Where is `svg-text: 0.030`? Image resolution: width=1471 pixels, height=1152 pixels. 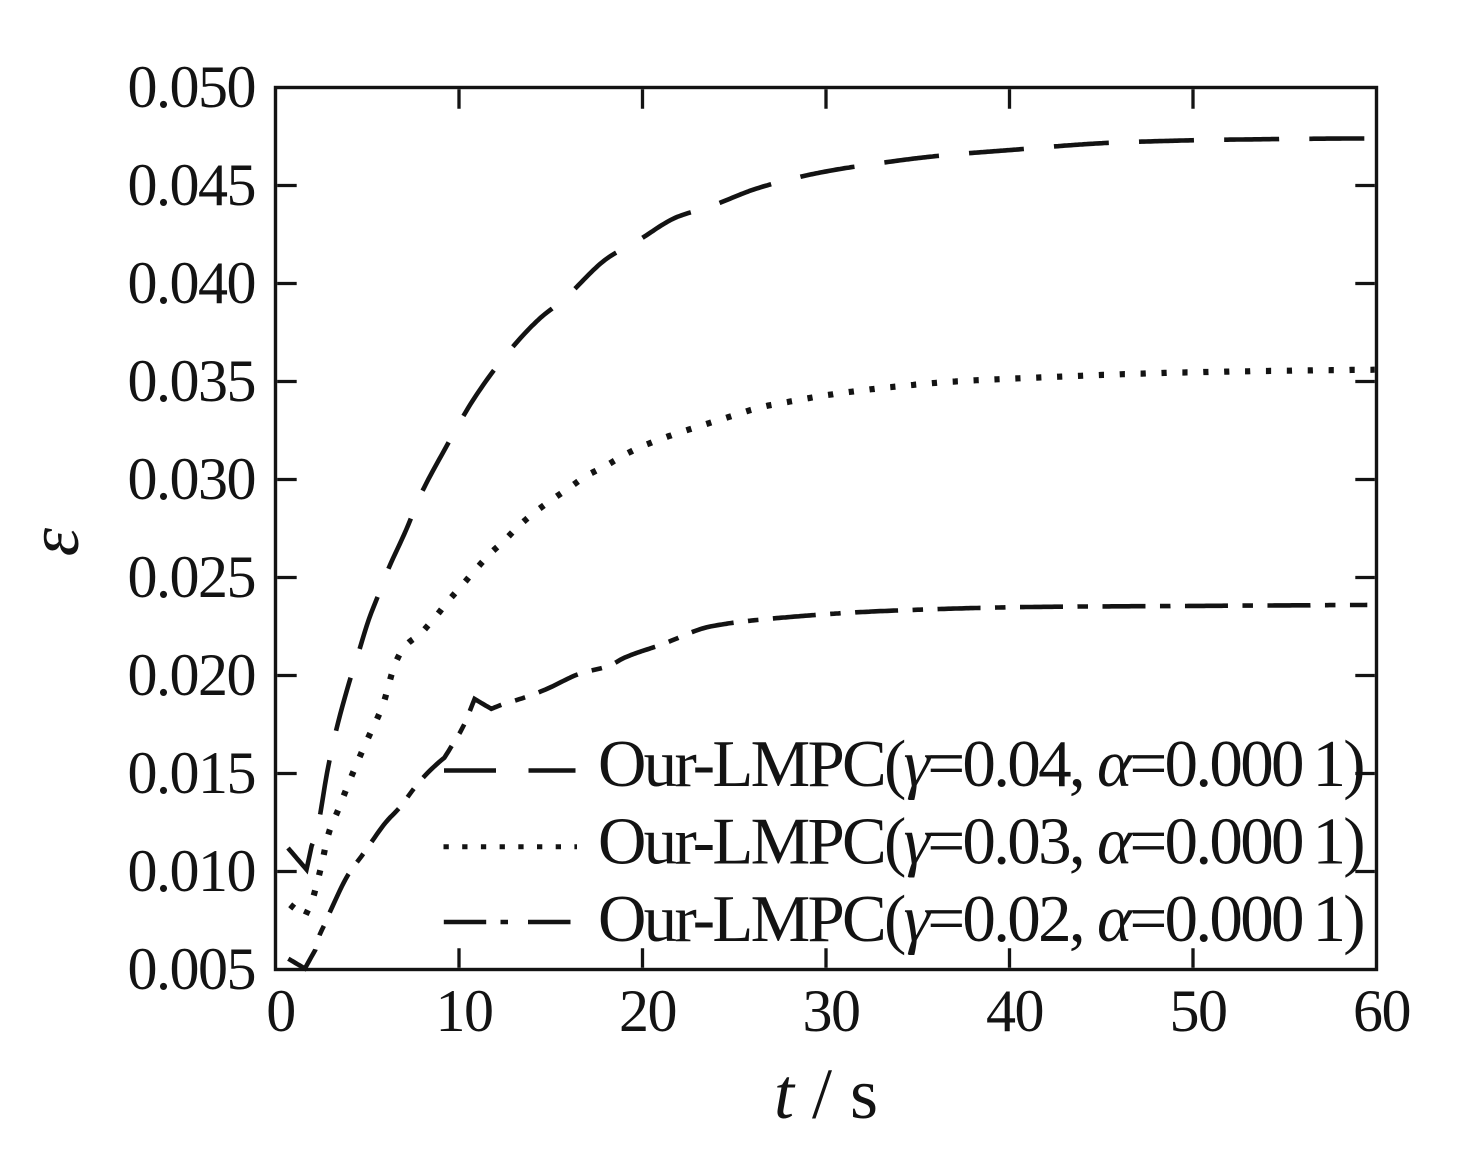 svg-text: 0.030 is located at coordinates (192, 479).